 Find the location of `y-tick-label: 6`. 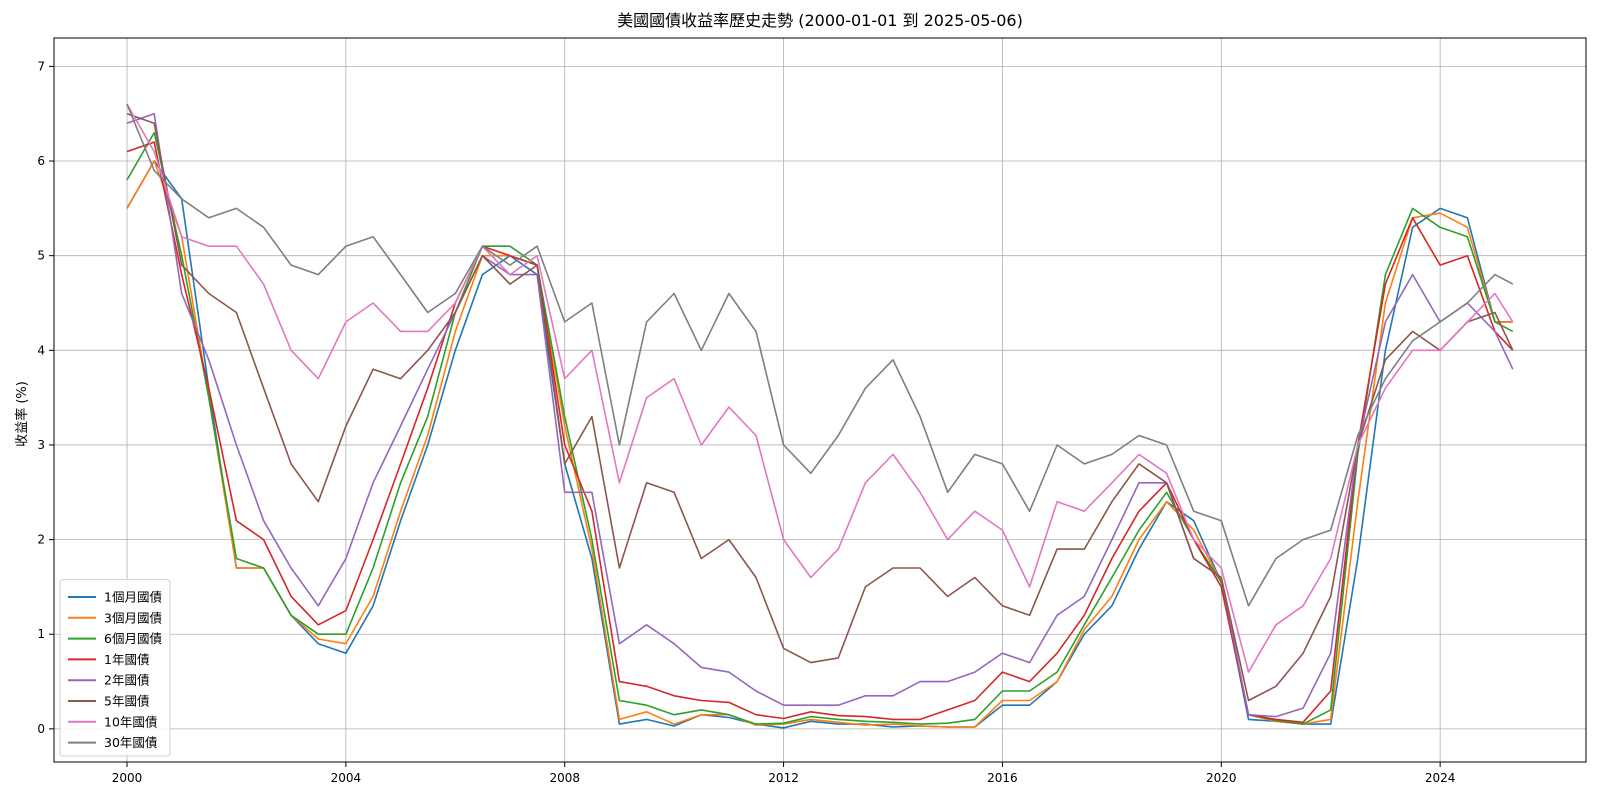

y-tick-label: 6 is located at coordinates (41, 161).